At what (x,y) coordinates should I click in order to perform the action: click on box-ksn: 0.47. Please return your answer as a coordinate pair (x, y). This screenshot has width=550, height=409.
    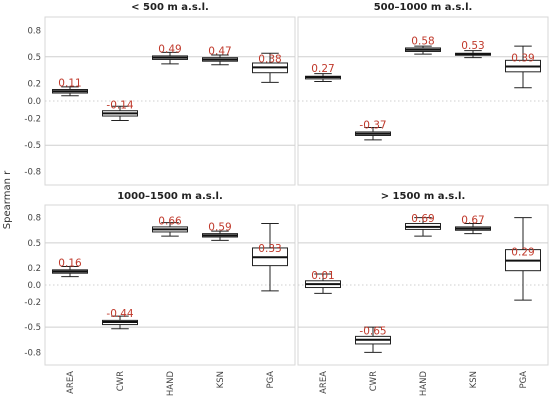
    Looking at the image, I should click on (220, 55).